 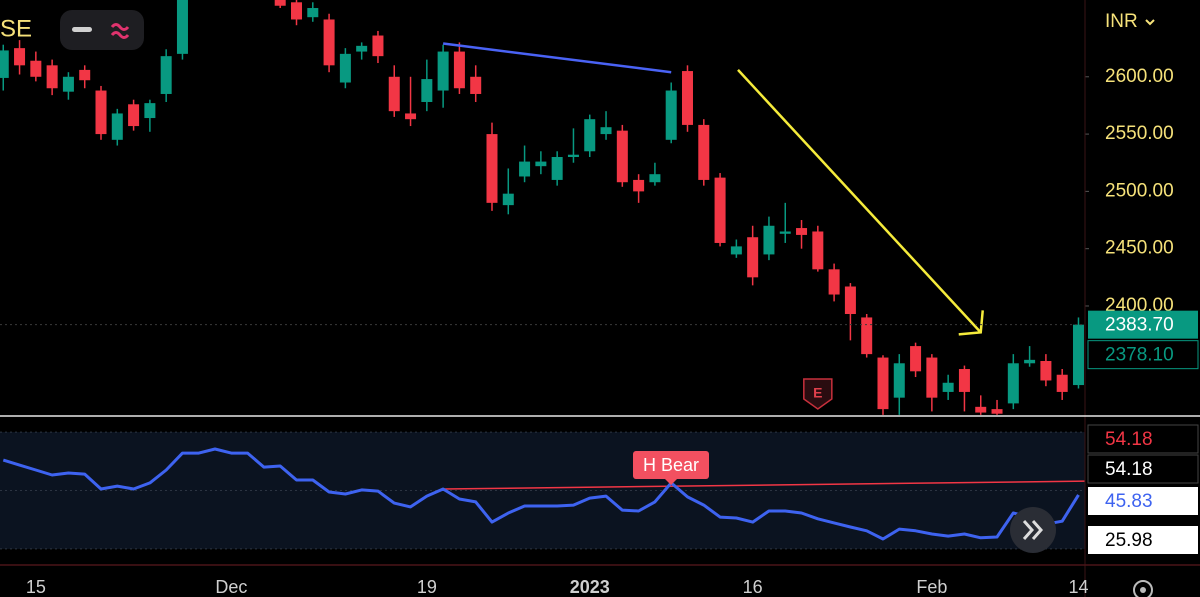 I want to click on last-price-label: 2383.70, so click(x=1139, y=325).